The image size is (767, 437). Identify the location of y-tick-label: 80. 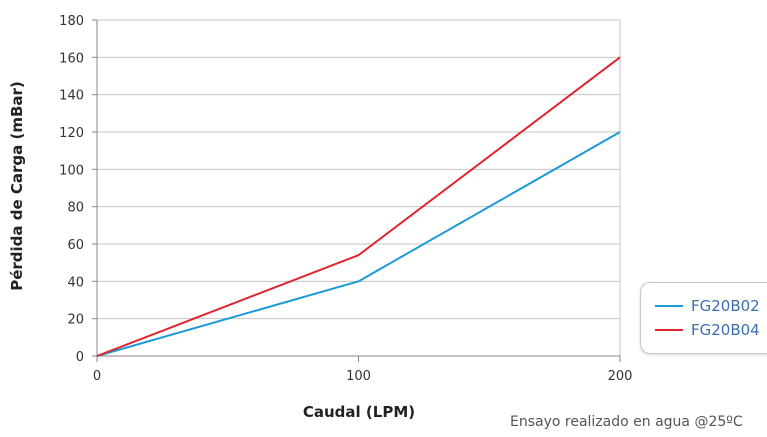
(75, 208).